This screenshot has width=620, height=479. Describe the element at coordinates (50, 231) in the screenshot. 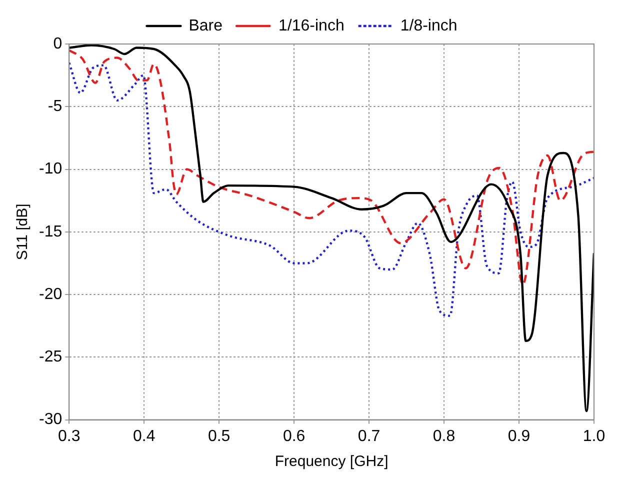

I see `y-tick-label: -15` at that location.